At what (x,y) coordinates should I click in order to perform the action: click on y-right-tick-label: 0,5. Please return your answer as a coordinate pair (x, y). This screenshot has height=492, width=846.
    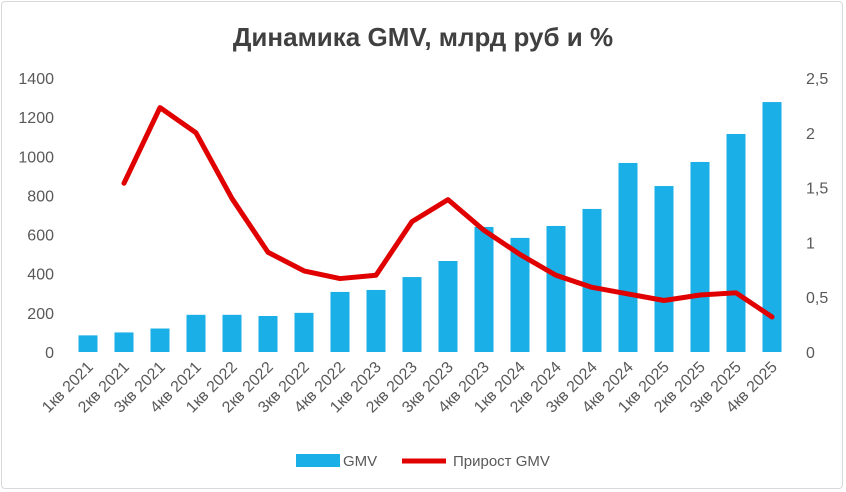
    Looking at the image, I should click on (817, 298).